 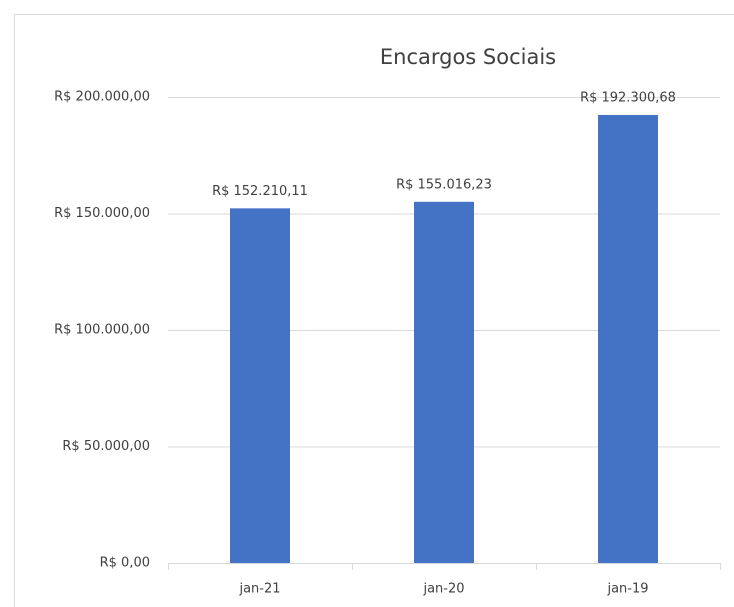 I want to click on x-tick-label: jan-20, so click(x=443, y=589).